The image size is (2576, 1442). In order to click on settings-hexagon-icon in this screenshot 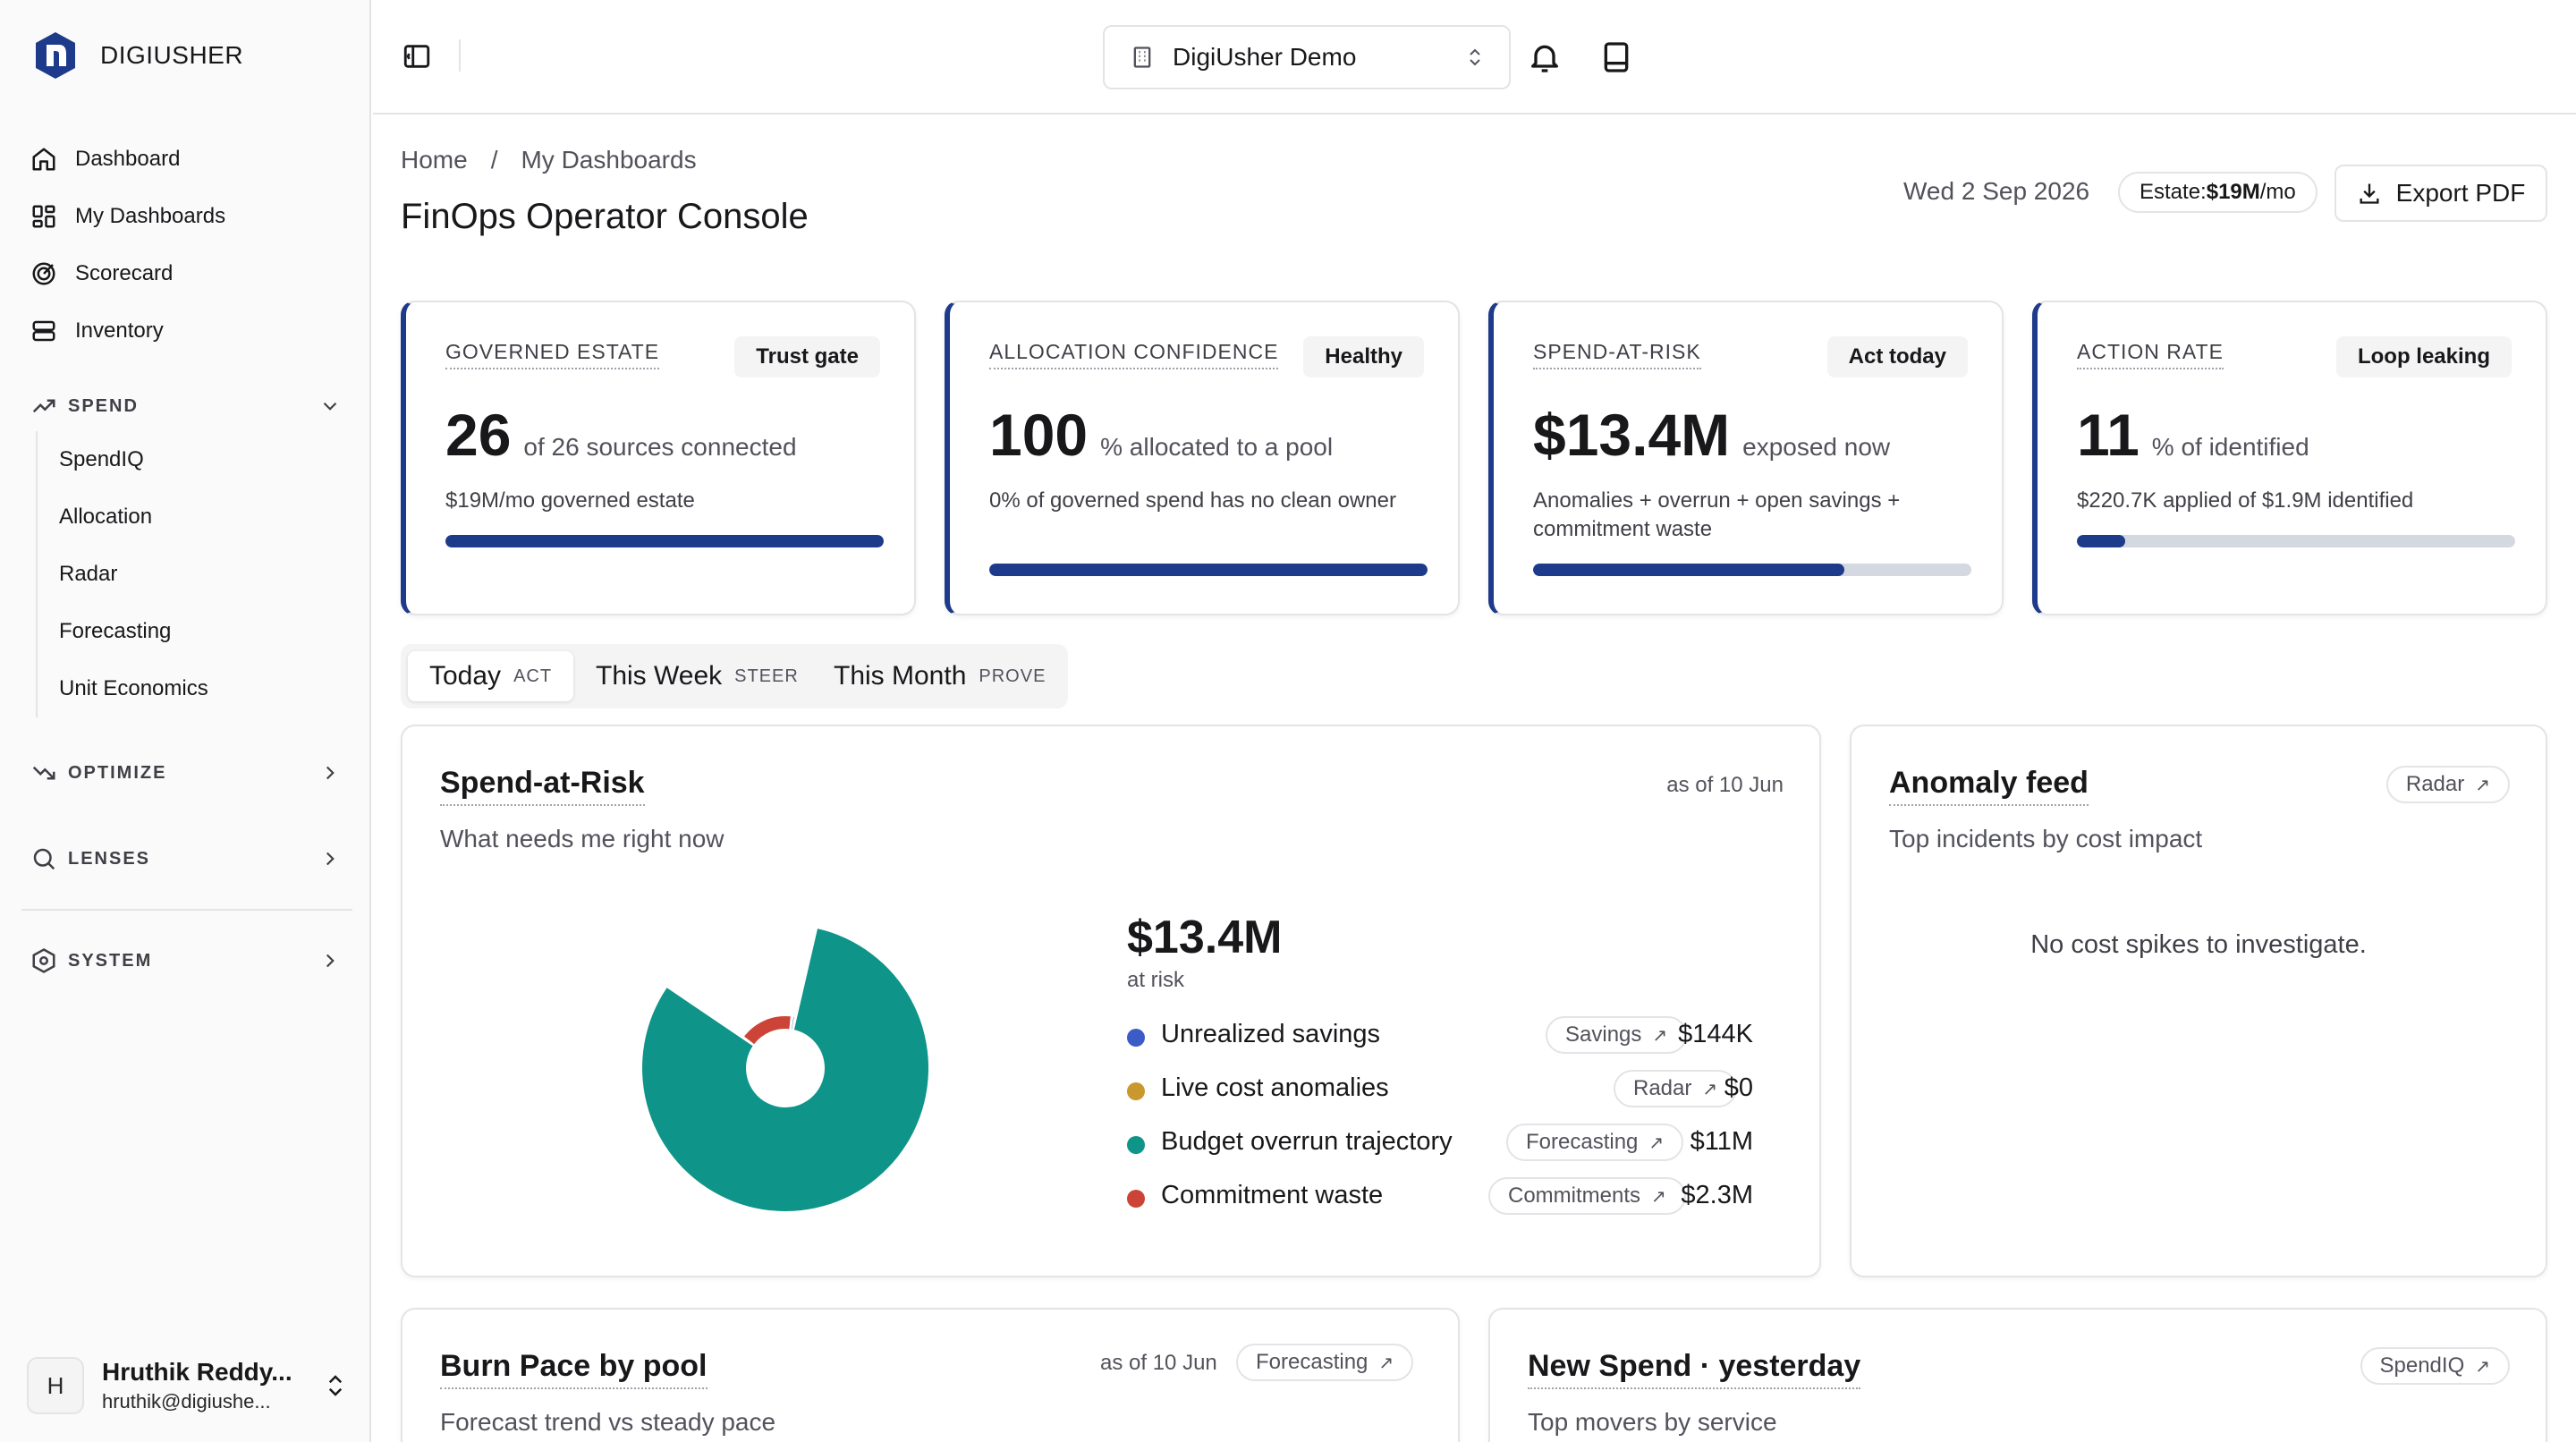, I will do `click(43, 960)`.